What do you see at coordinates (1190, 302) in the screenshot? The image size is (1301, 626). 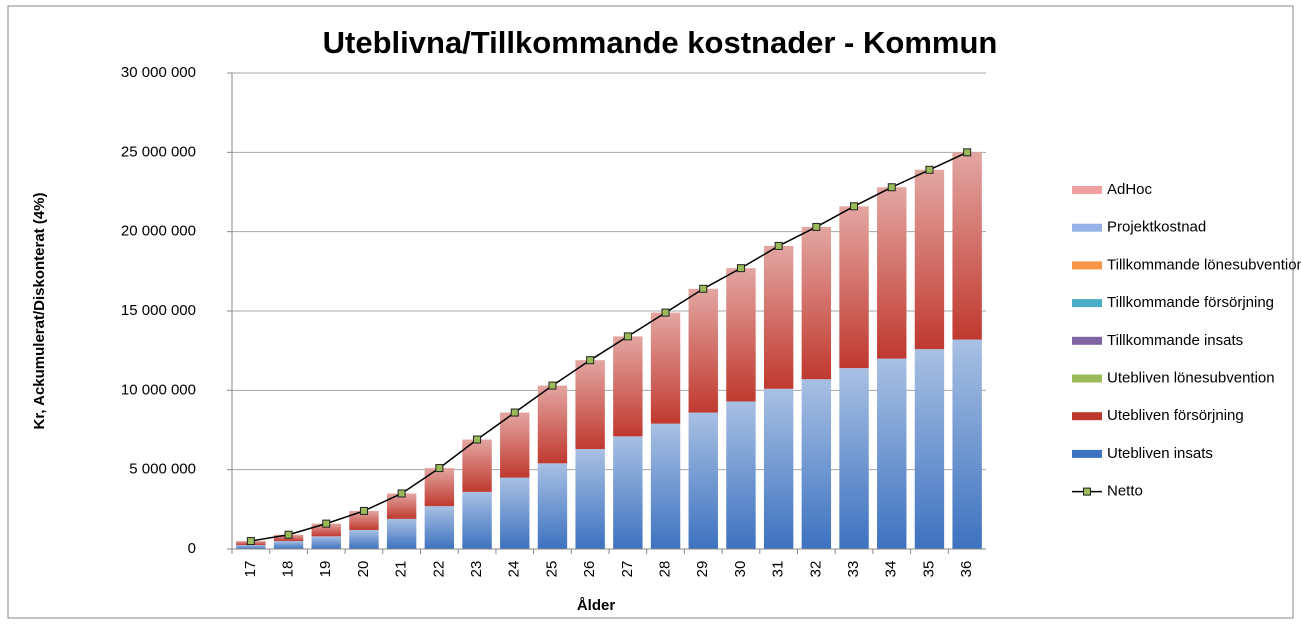 I see `legend-label: Tillkommande försörjning` at bounding box center [1190, 302].